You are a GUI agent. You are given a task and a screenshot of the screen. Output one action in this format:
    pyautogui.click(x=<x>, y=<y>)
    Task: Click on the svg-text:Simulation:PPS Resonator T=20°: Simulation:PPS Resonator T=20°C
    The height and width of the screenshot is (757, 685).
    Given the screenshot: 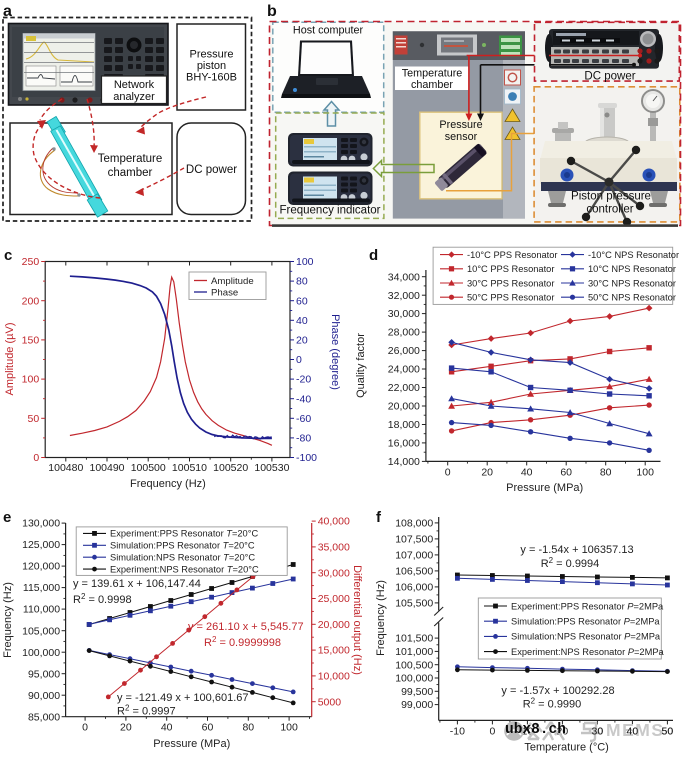 What is the action you would take?
    pyautogui.click(x=182, y=546)
    